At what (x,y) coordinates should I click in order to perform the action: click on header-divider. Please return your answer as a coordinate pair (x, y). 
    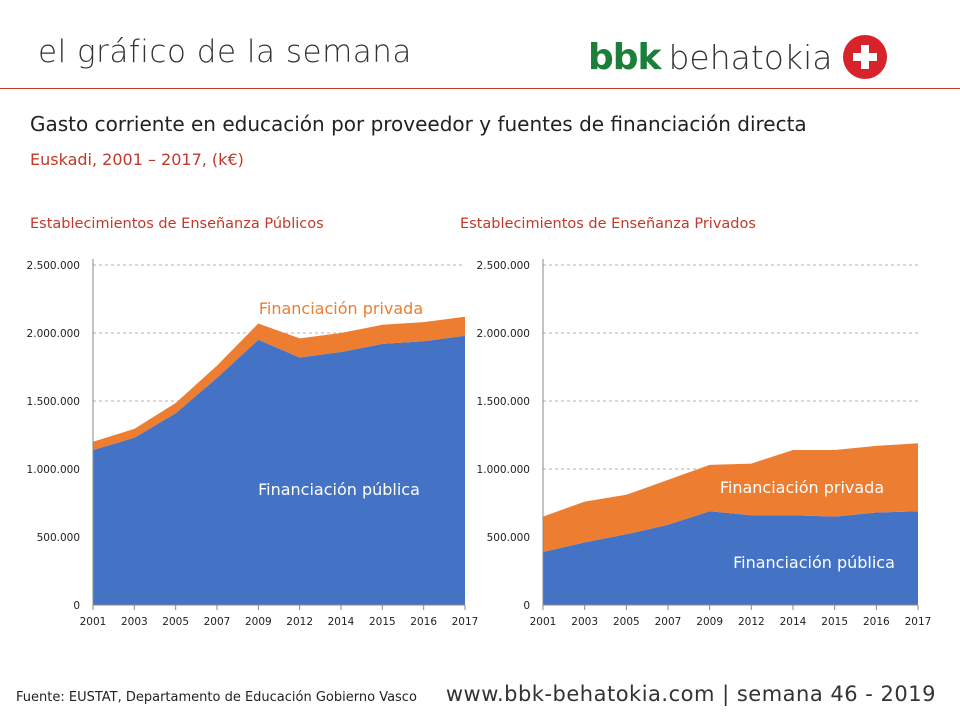
    Looking at the image, I should click on (480, 88).